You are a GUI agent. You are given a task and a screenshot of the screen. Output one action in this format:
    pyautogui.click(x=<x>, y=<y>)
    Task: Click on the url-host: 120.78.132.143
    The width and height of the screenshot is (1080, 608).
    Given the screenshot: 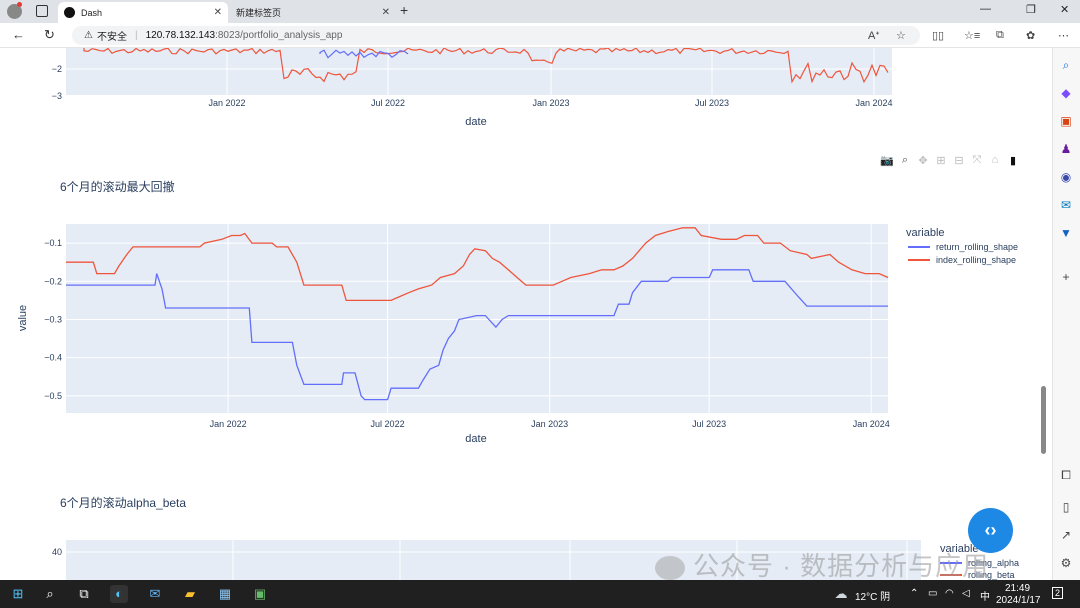 What is the action you would take?
    pyautogui.click(x=180, y=35)
    